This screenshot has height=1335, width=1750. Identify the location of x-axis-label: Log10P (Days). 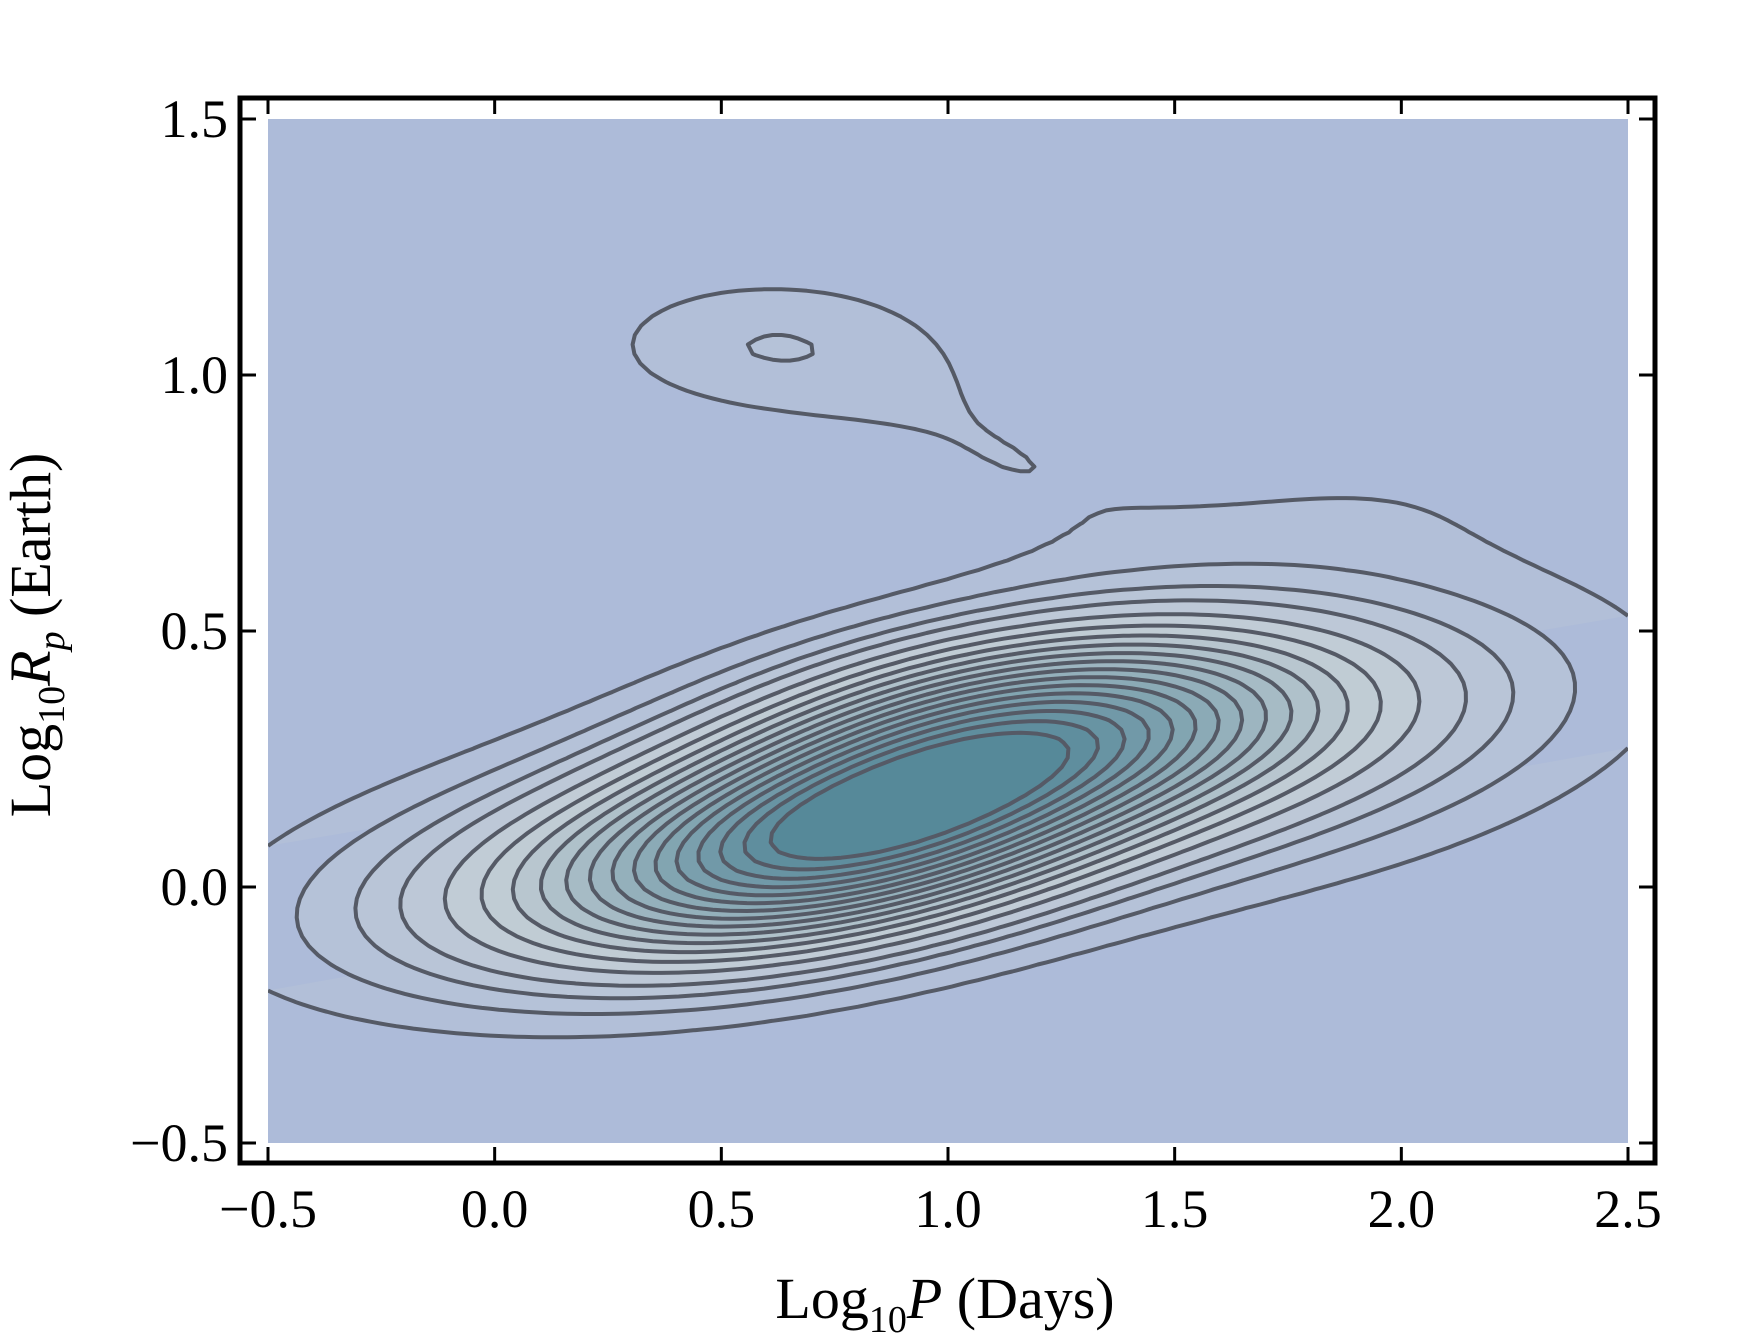
(944, 1300).